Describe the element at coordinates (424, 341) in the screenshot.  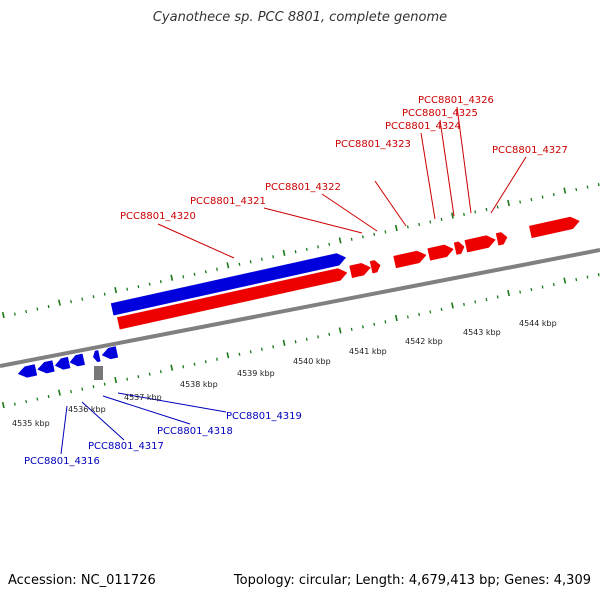
I see `scale-label: 4542 kbp` at that location.